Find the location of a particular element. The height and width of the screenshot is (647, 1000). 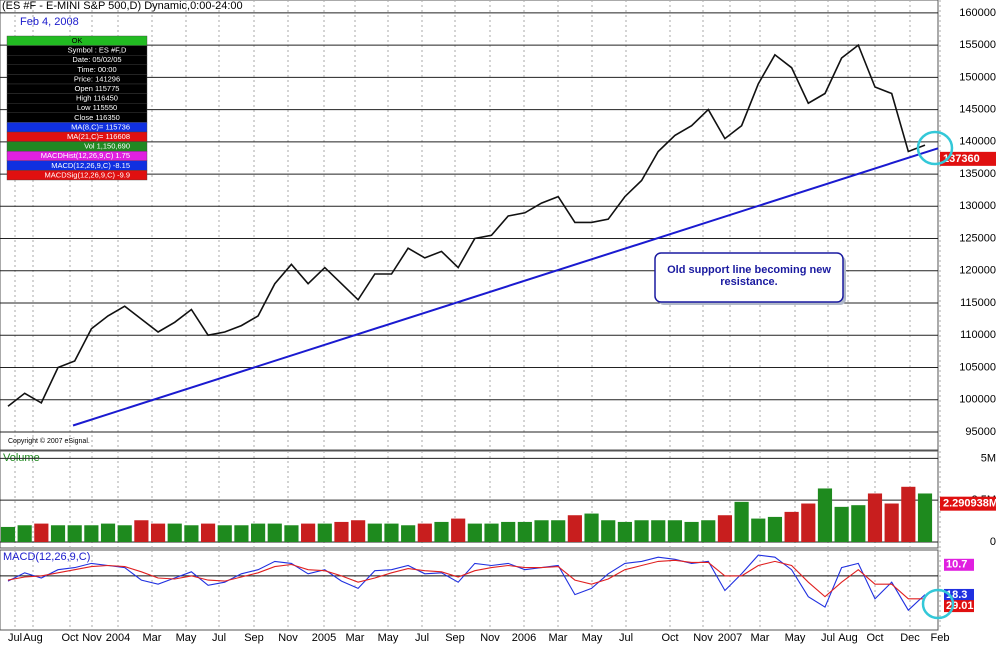

value-tag-label: 2.290938M is located at coordinates (970, 504).